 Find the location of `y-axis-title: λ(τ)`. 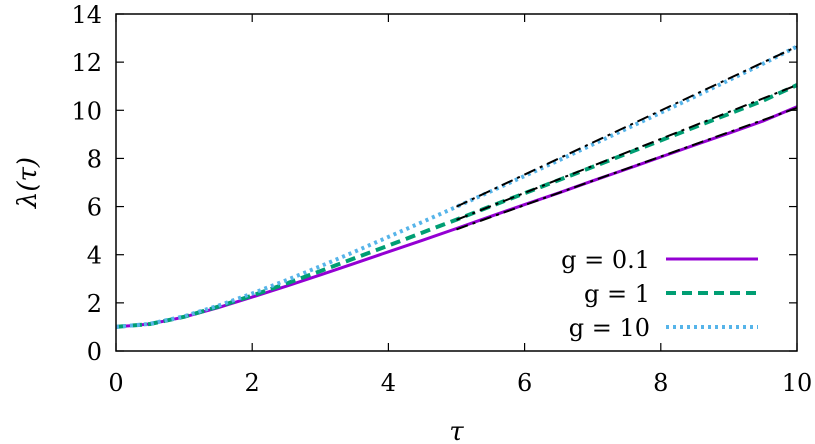

y-axis-title: λ(τ) is located at coordinates (28, 183).